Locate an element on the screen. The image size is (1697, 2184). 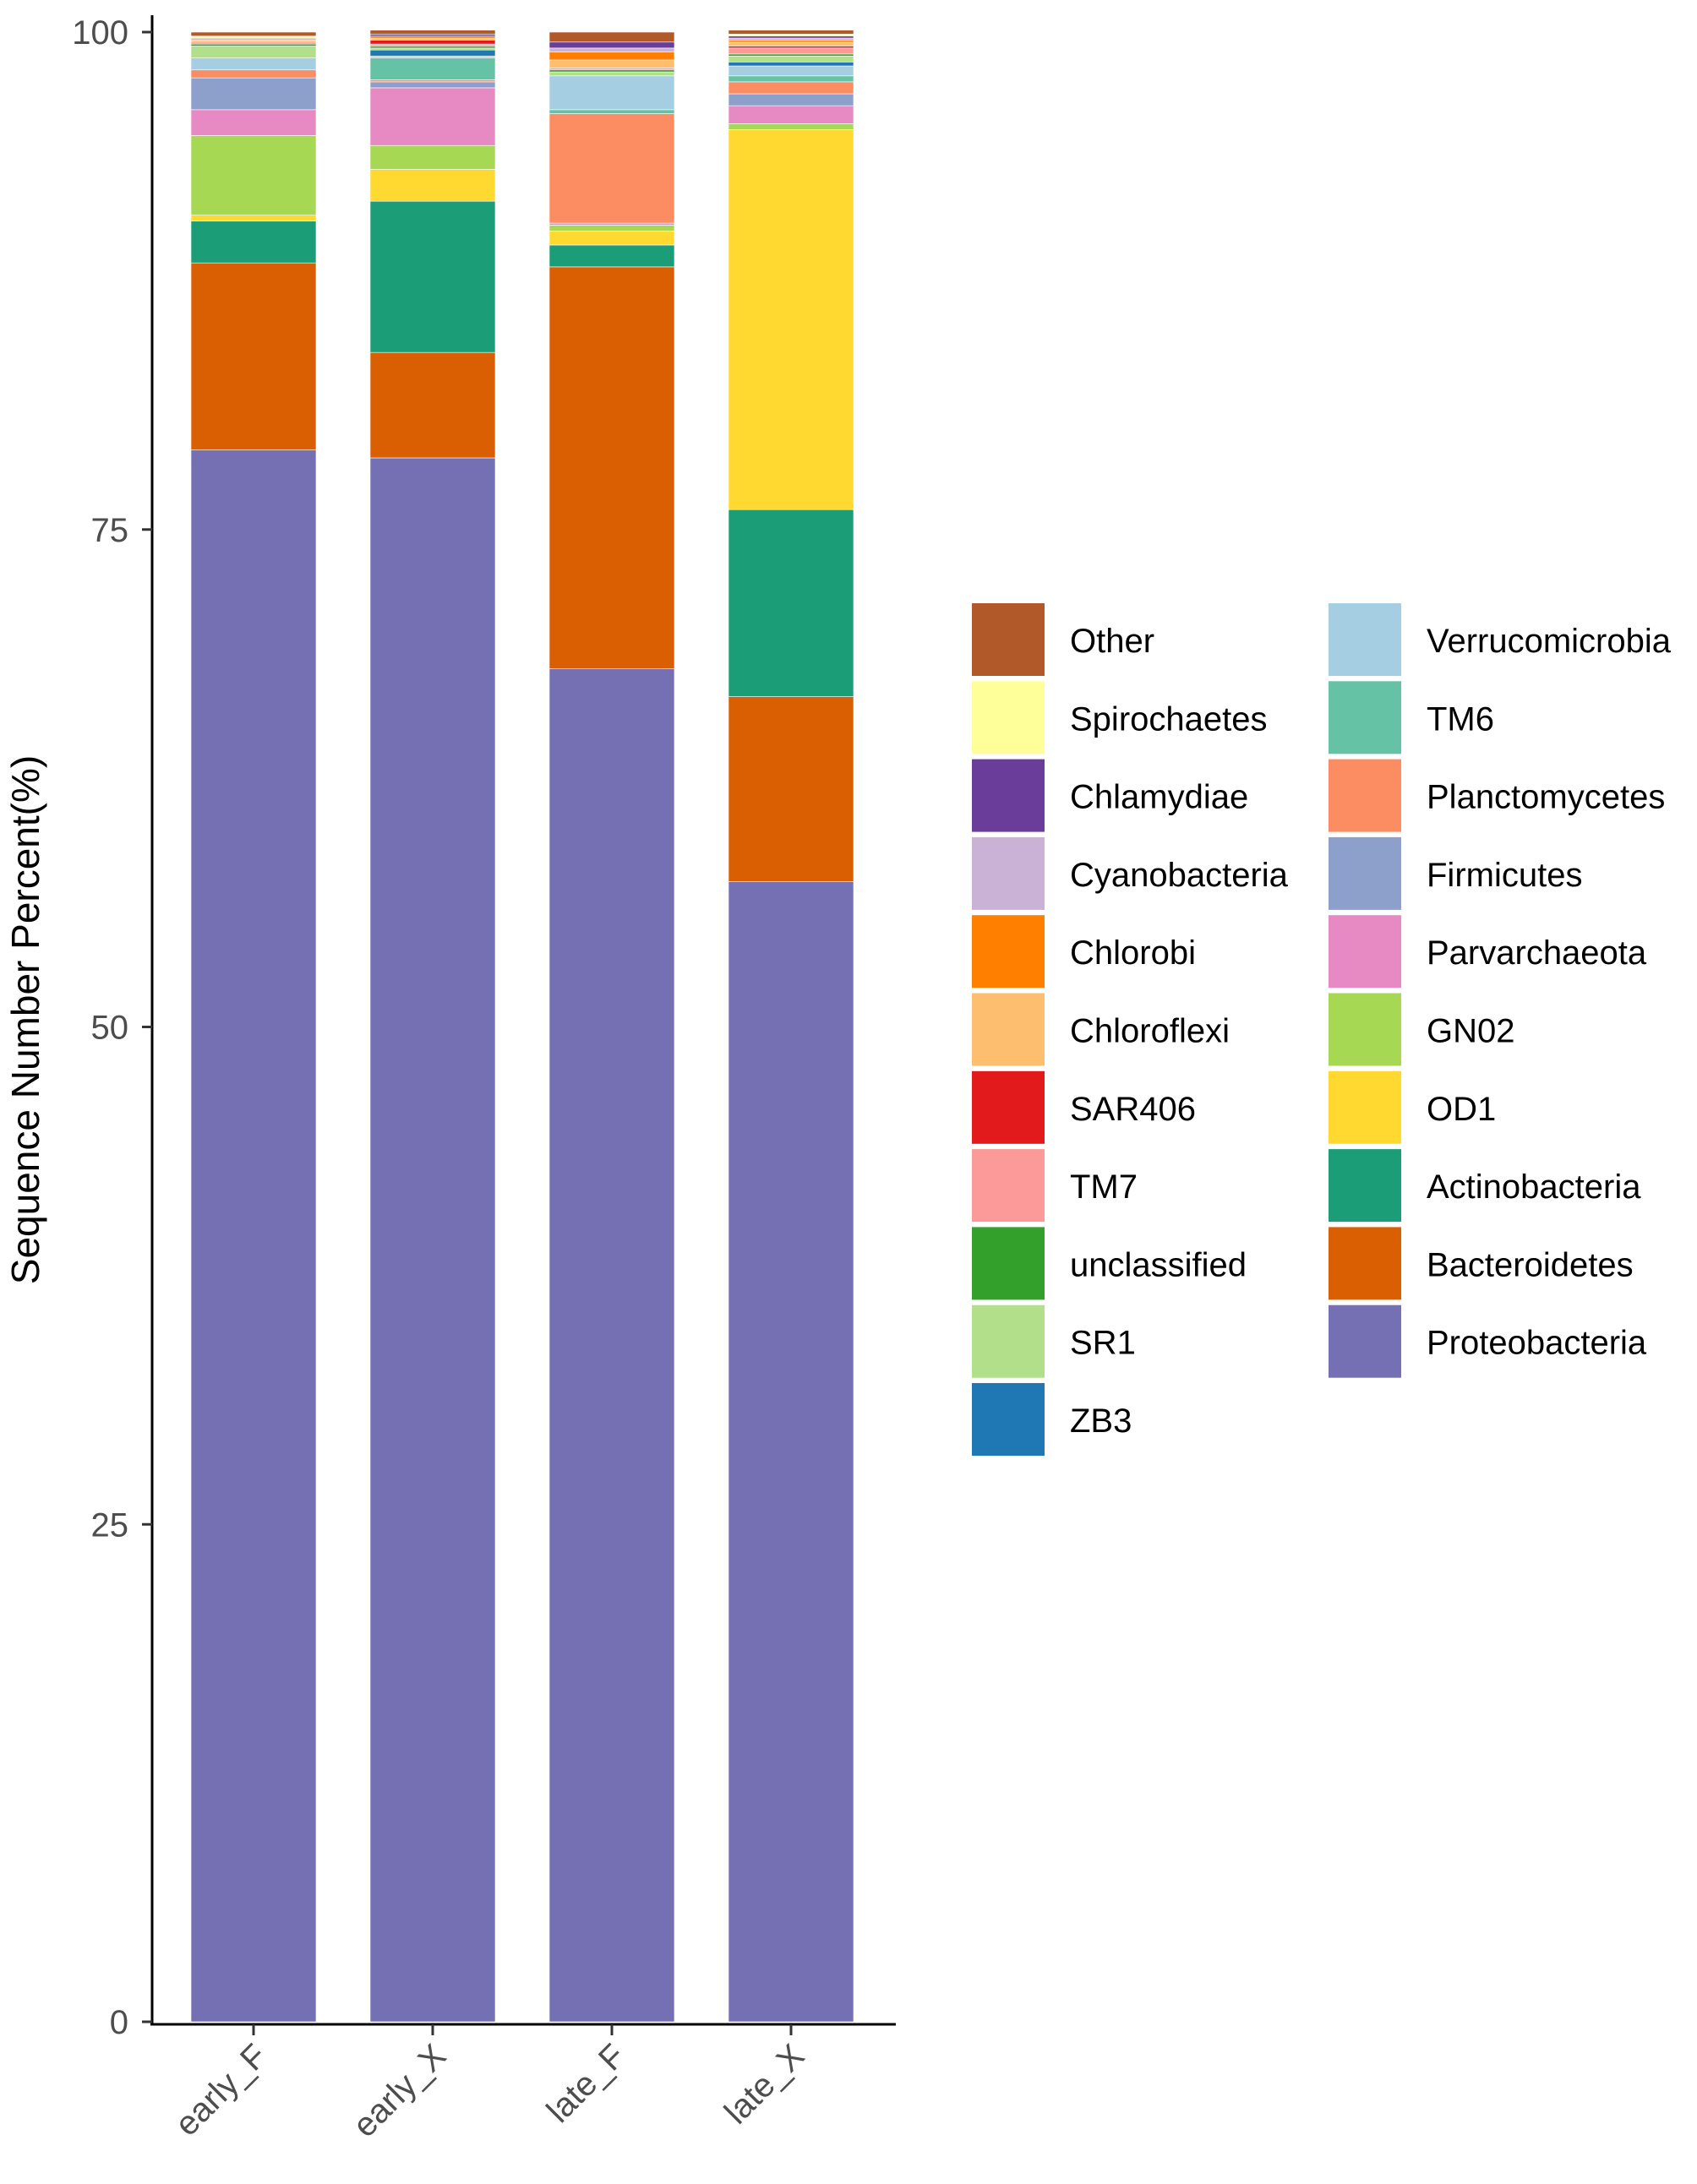
legend-key-planctomycetes is located at coordinates (1365, 795).